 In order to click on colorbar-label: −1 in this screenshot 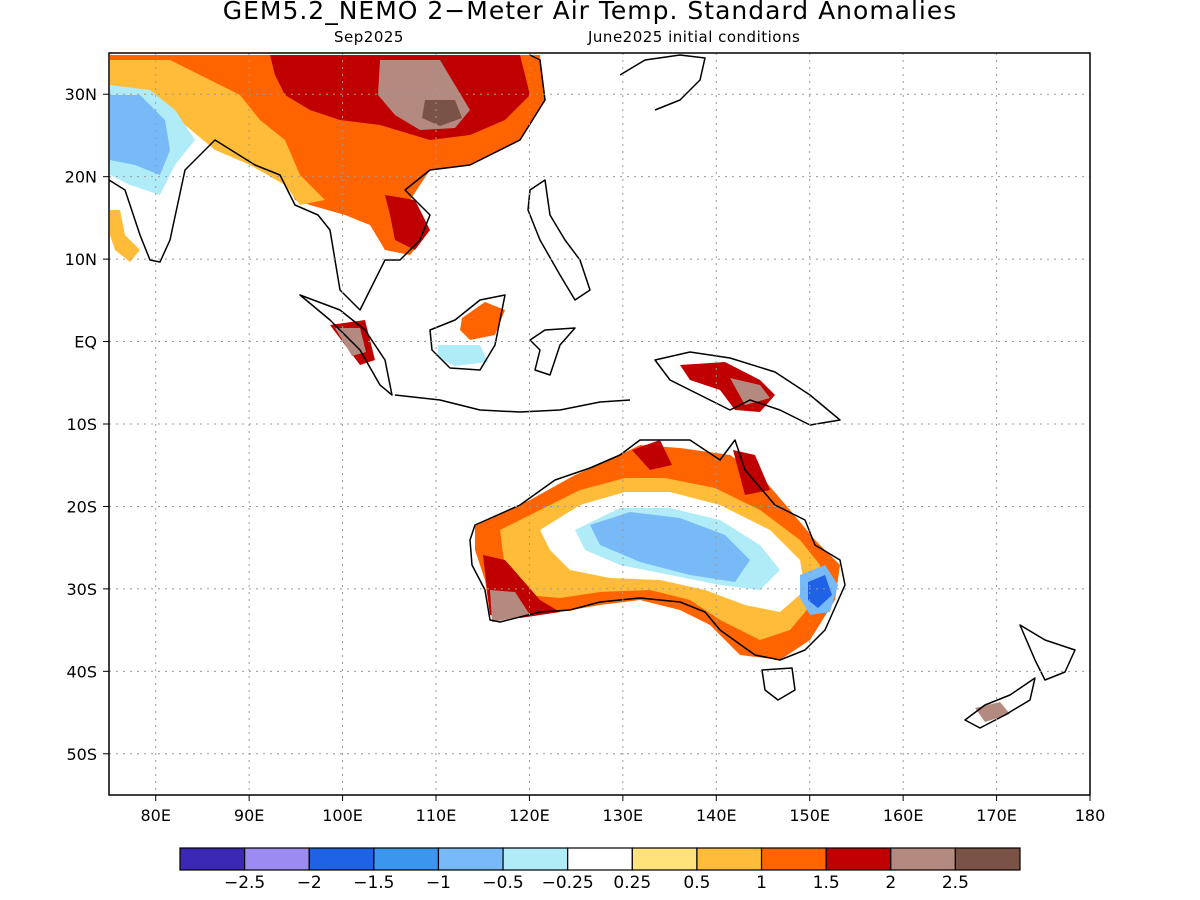, I will do `click(438, 883)`.